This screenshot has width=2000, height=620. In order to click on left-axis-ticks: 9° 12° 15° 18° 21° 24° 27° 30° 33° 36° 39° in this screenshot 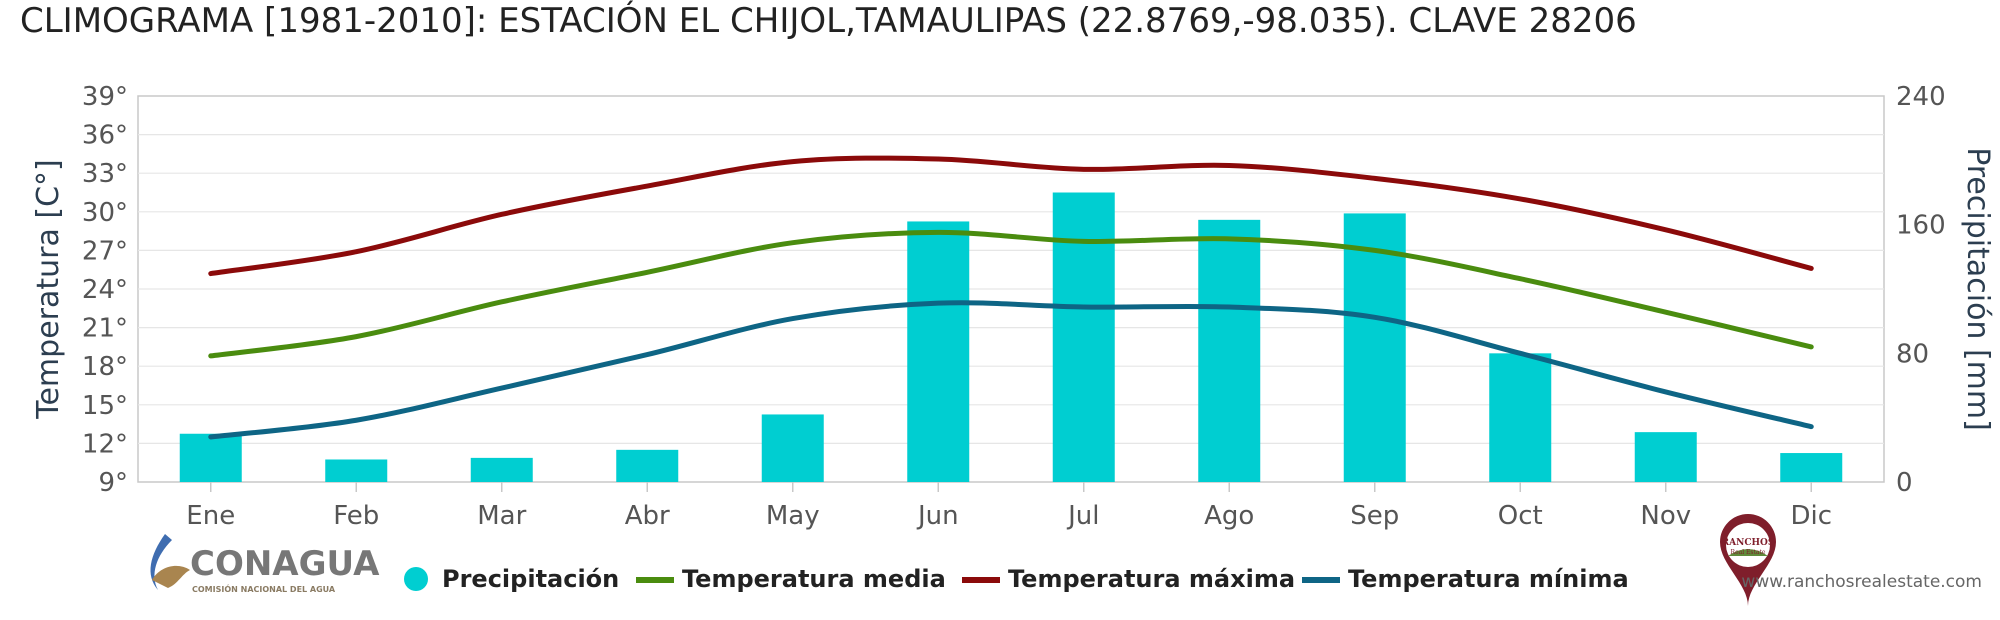, I will do `click(105, 290)`.